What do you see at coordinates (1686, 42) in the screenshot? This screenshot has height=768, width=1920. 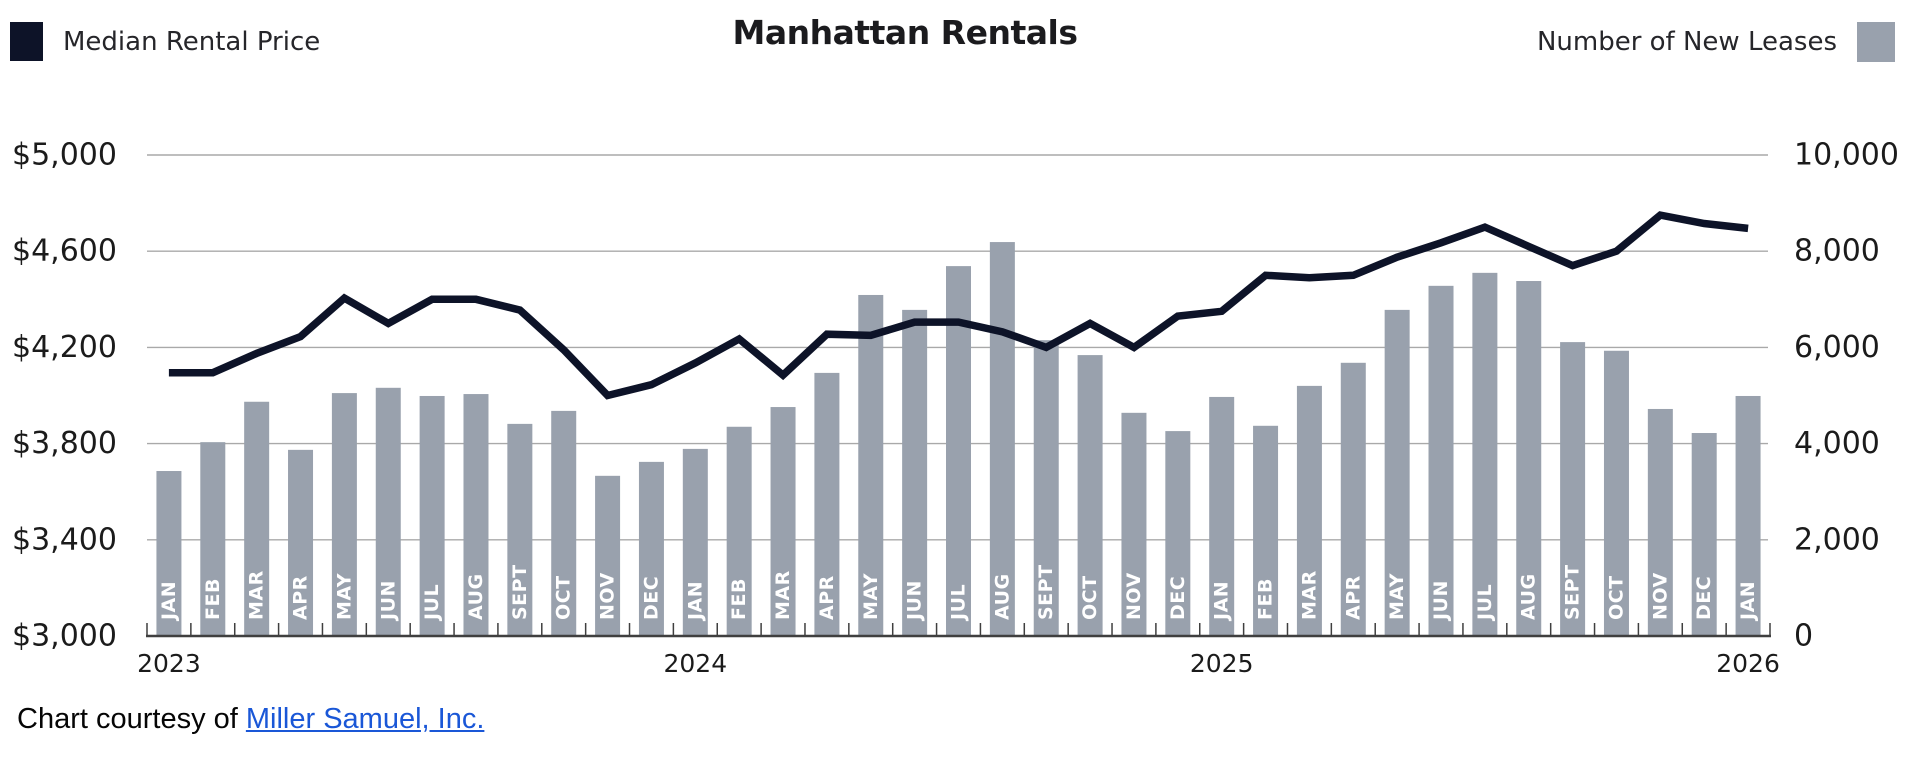 I see `new-leases-label: Number of New Leases` at bounding box center [1686, 42].